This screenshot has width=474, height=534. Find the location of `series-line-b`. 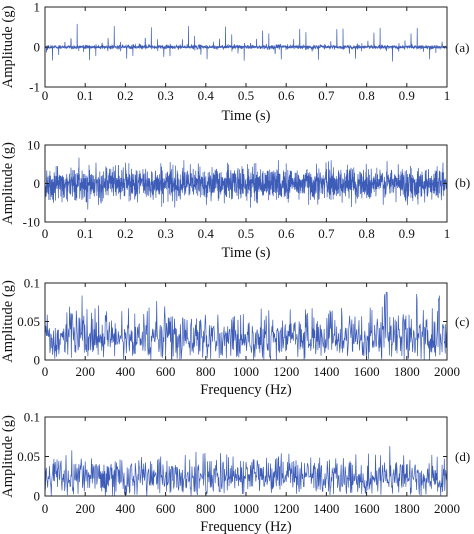

series-line-b is located at coordinates (246, 183).